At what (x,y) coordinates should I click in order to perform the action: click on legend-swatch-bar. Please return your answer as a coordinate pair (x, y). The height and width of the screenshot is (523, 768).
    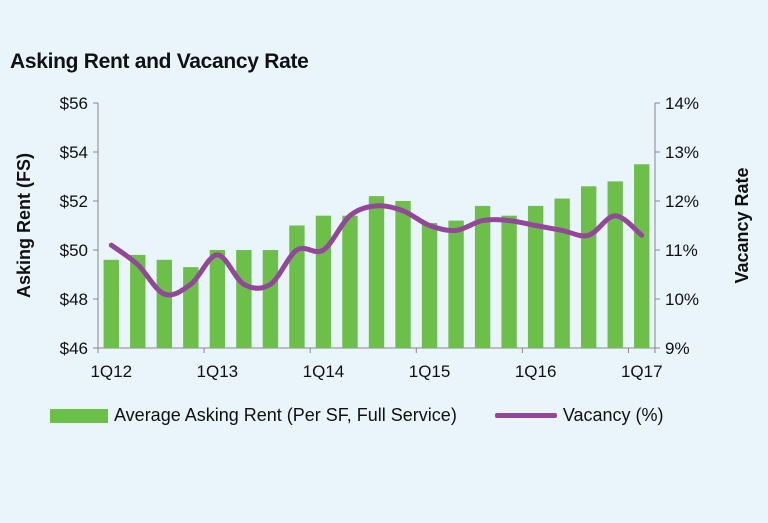
    Looking at the image, I should click on (79, 415).